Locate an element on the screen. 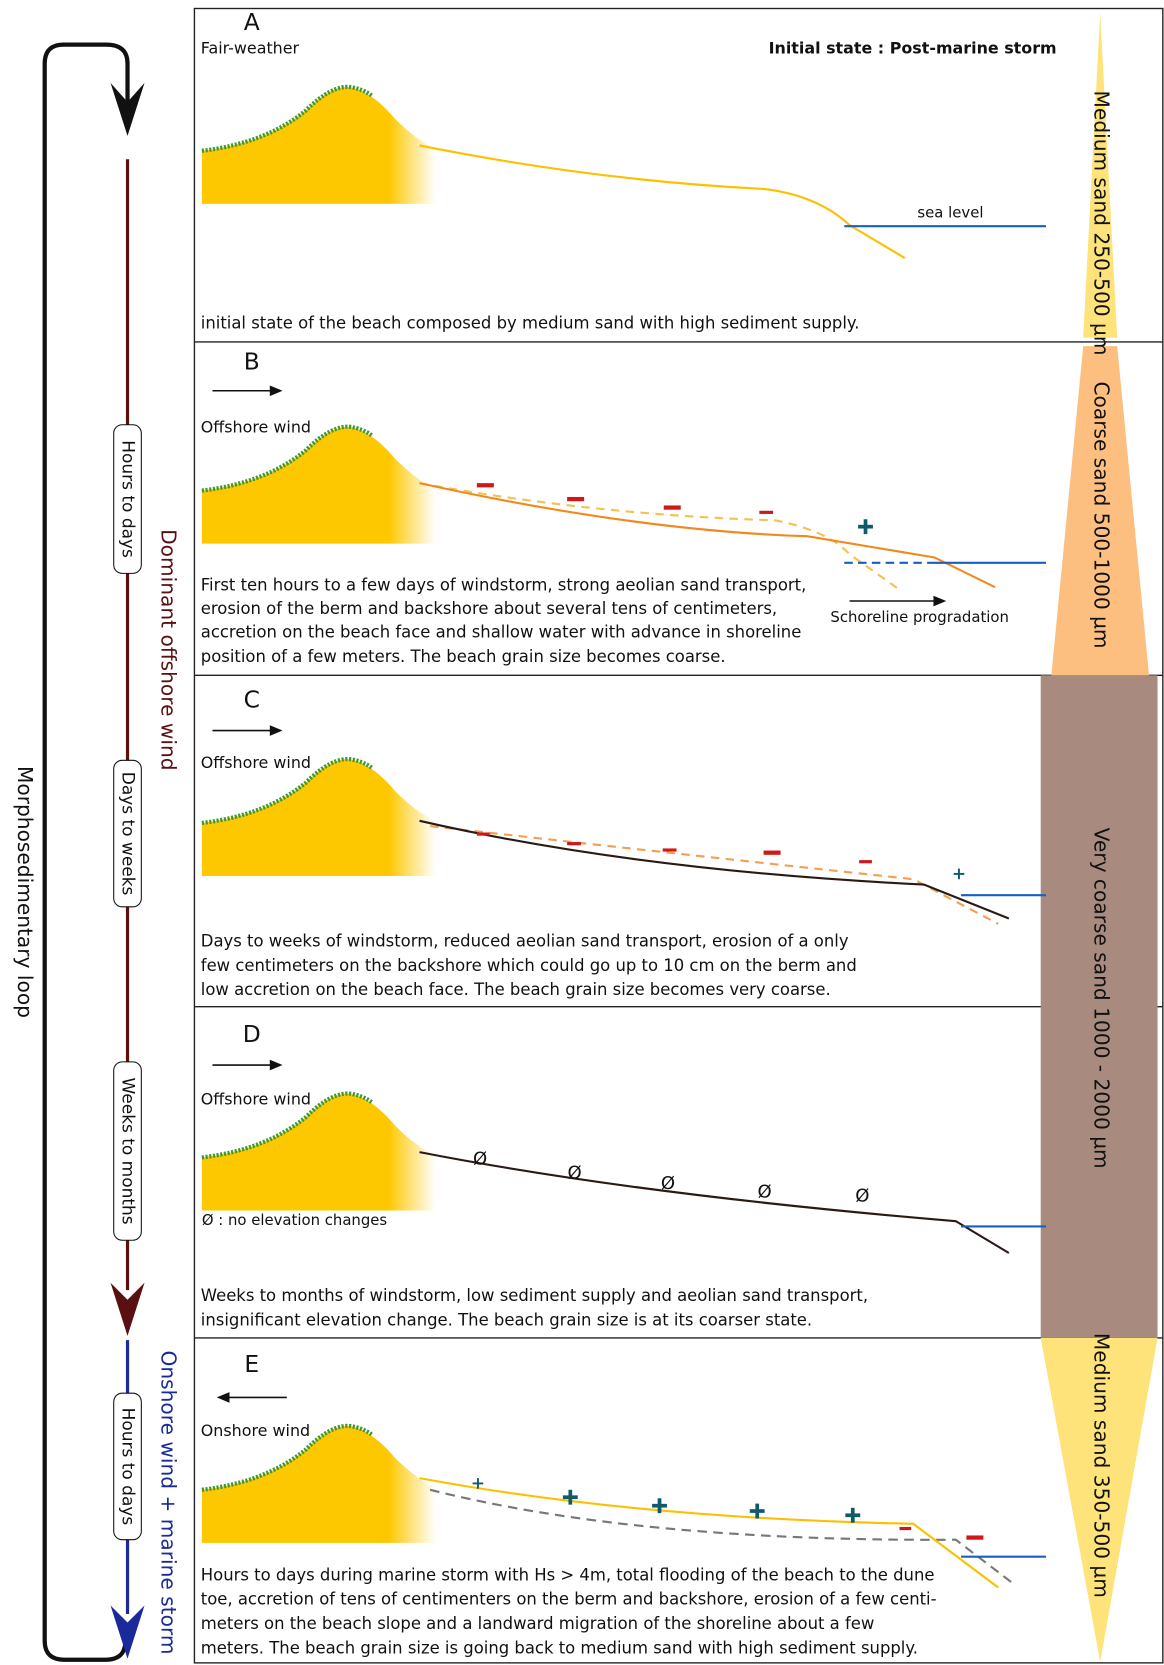  grain-size: Medium sand 250-500 µm is located at coordinates (1102, 223).